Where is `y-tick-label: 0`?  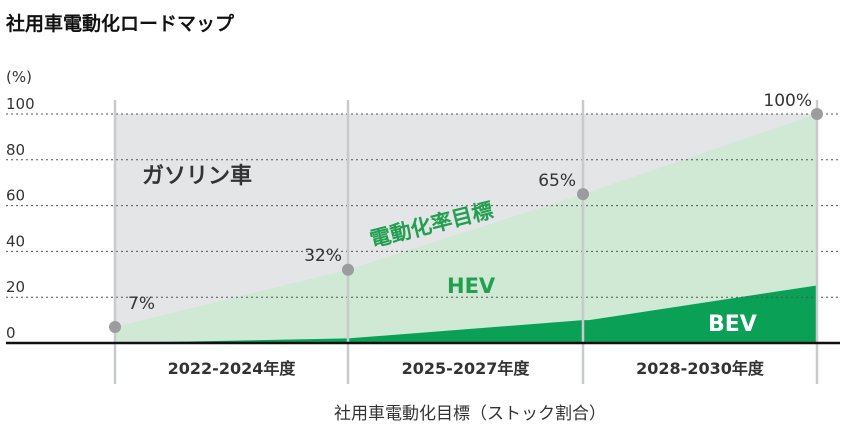 y-tick-label: 0 is located at coordinates (11, 333).